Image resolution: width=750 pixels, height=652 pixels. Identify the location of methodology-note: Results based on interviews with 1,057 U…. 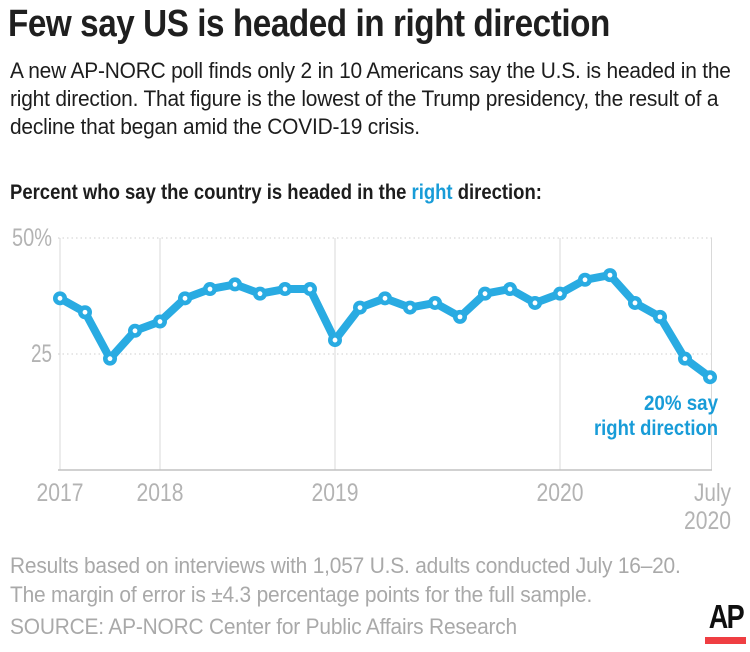
(345, 580).